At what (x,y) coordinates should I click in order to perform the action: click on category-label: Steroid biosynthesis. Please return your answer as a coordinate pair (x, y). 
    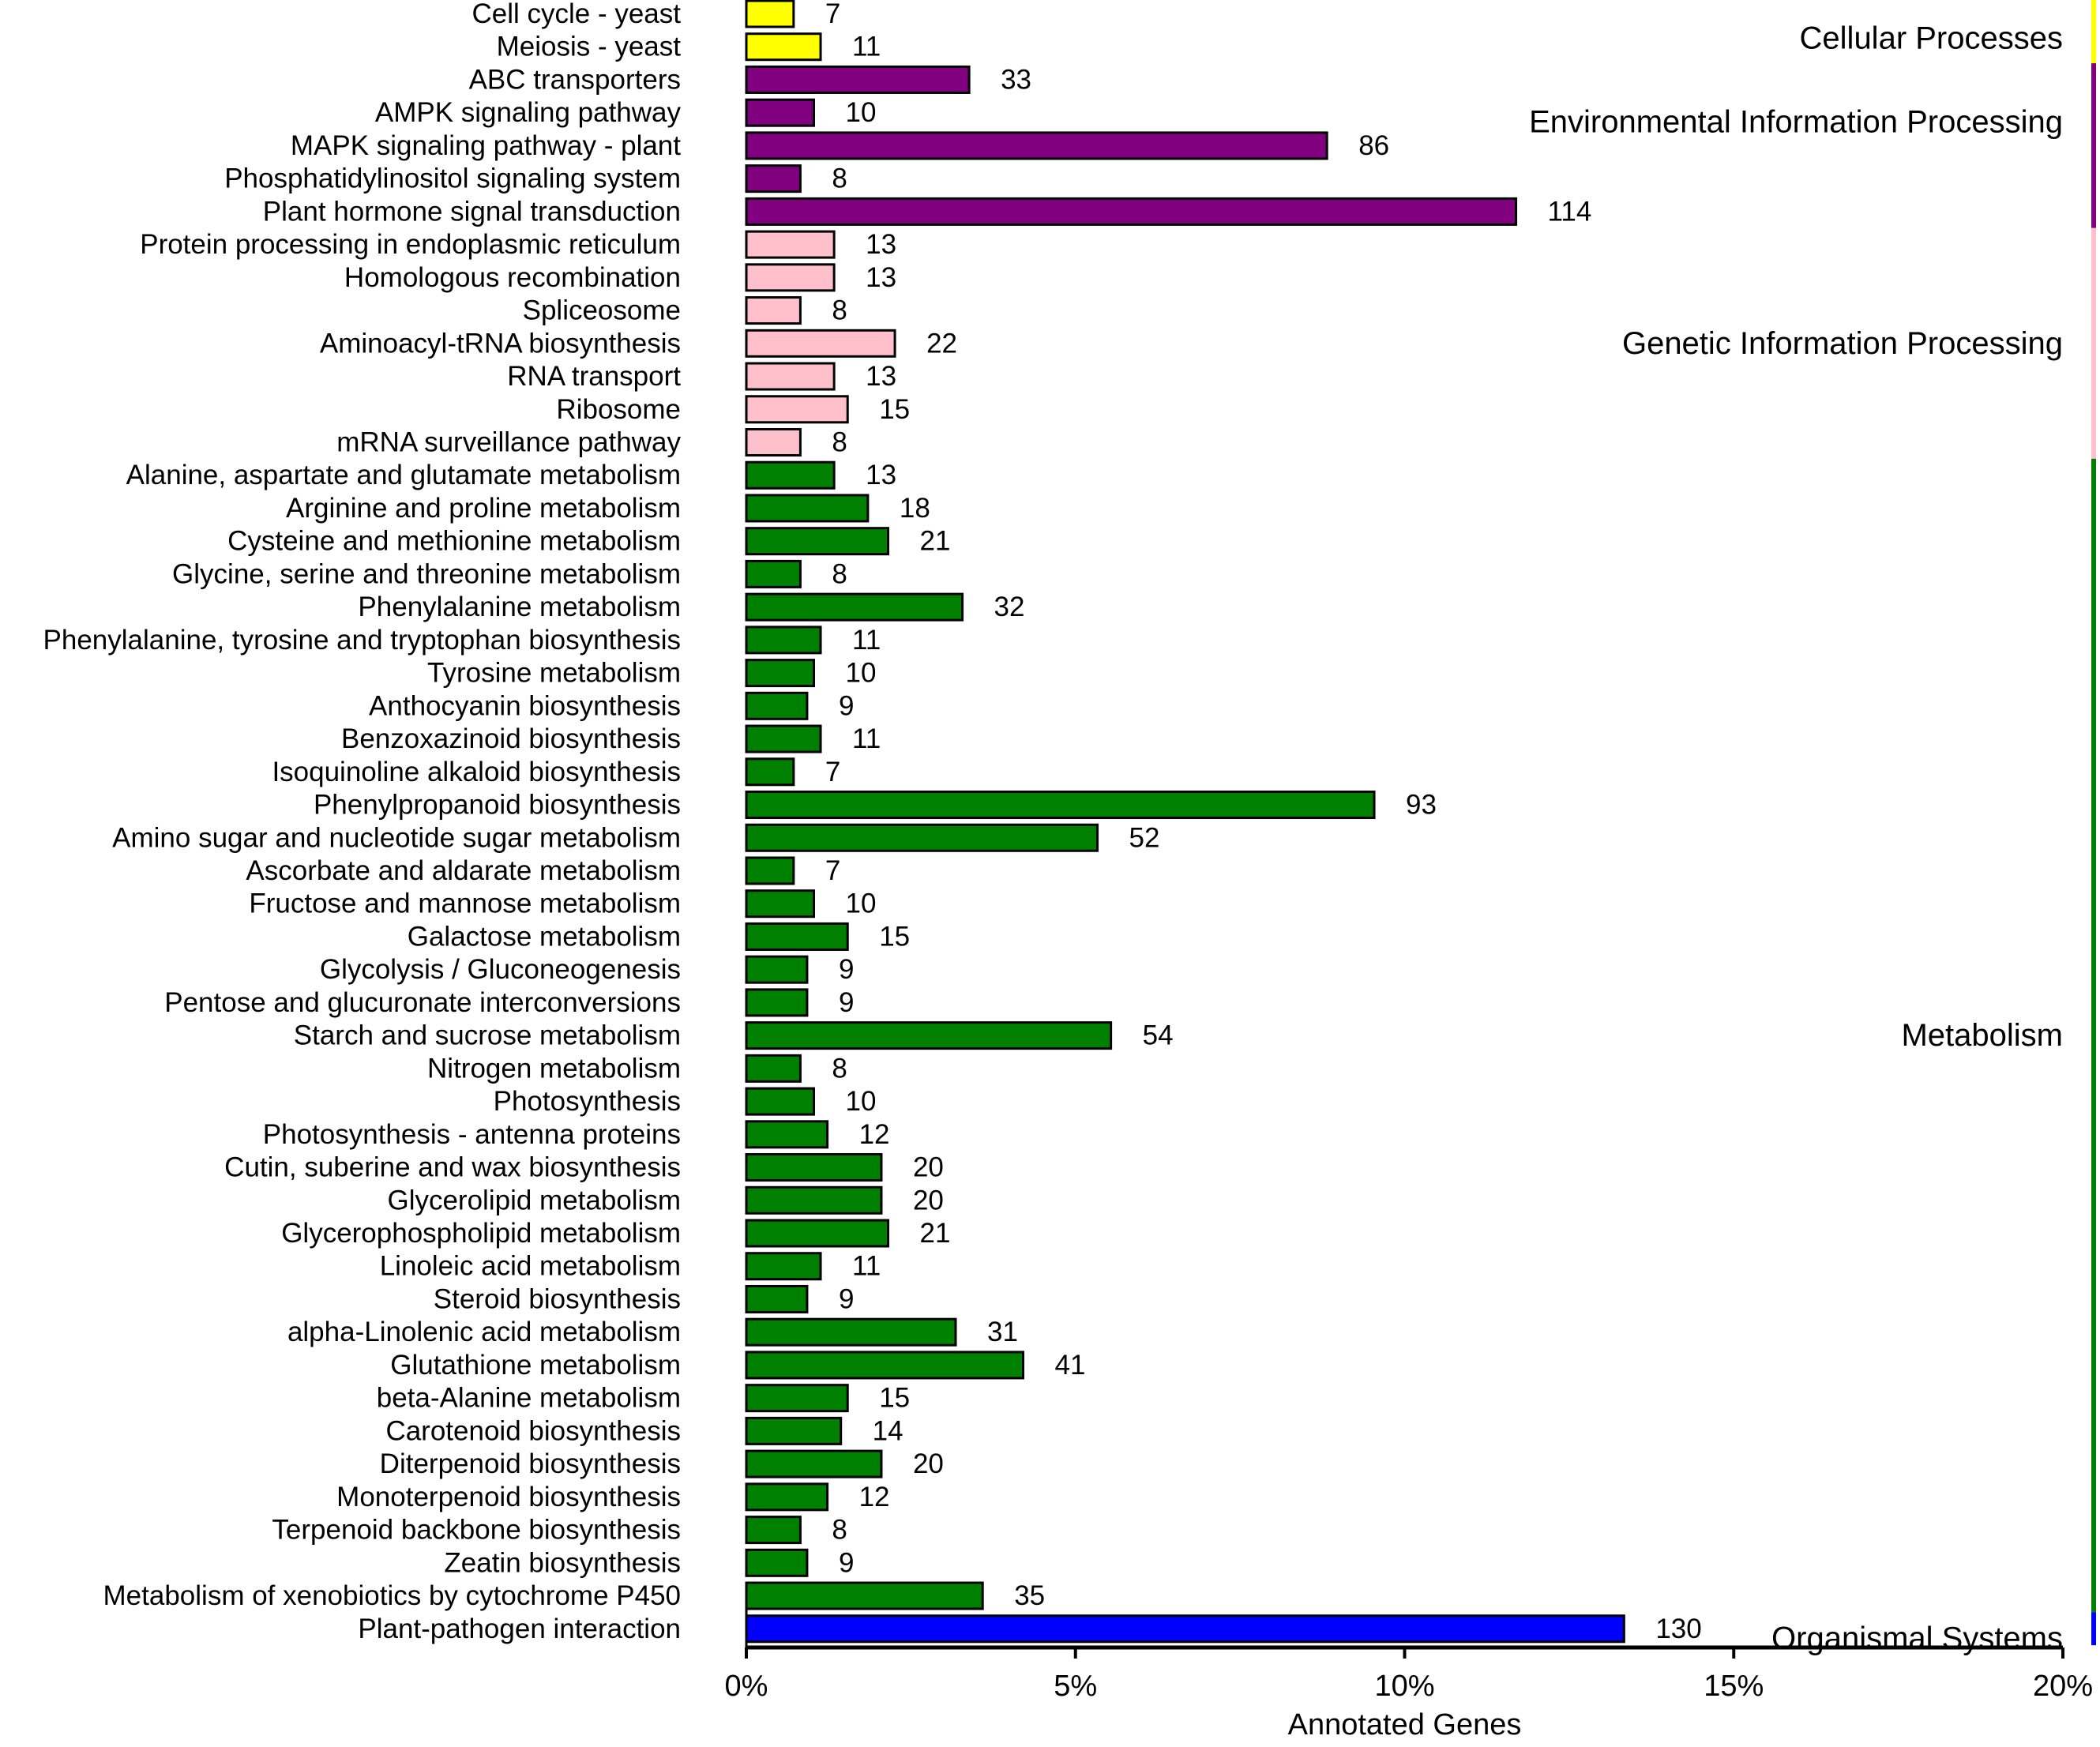
    Looking at the image, I should click on (557, 1298).